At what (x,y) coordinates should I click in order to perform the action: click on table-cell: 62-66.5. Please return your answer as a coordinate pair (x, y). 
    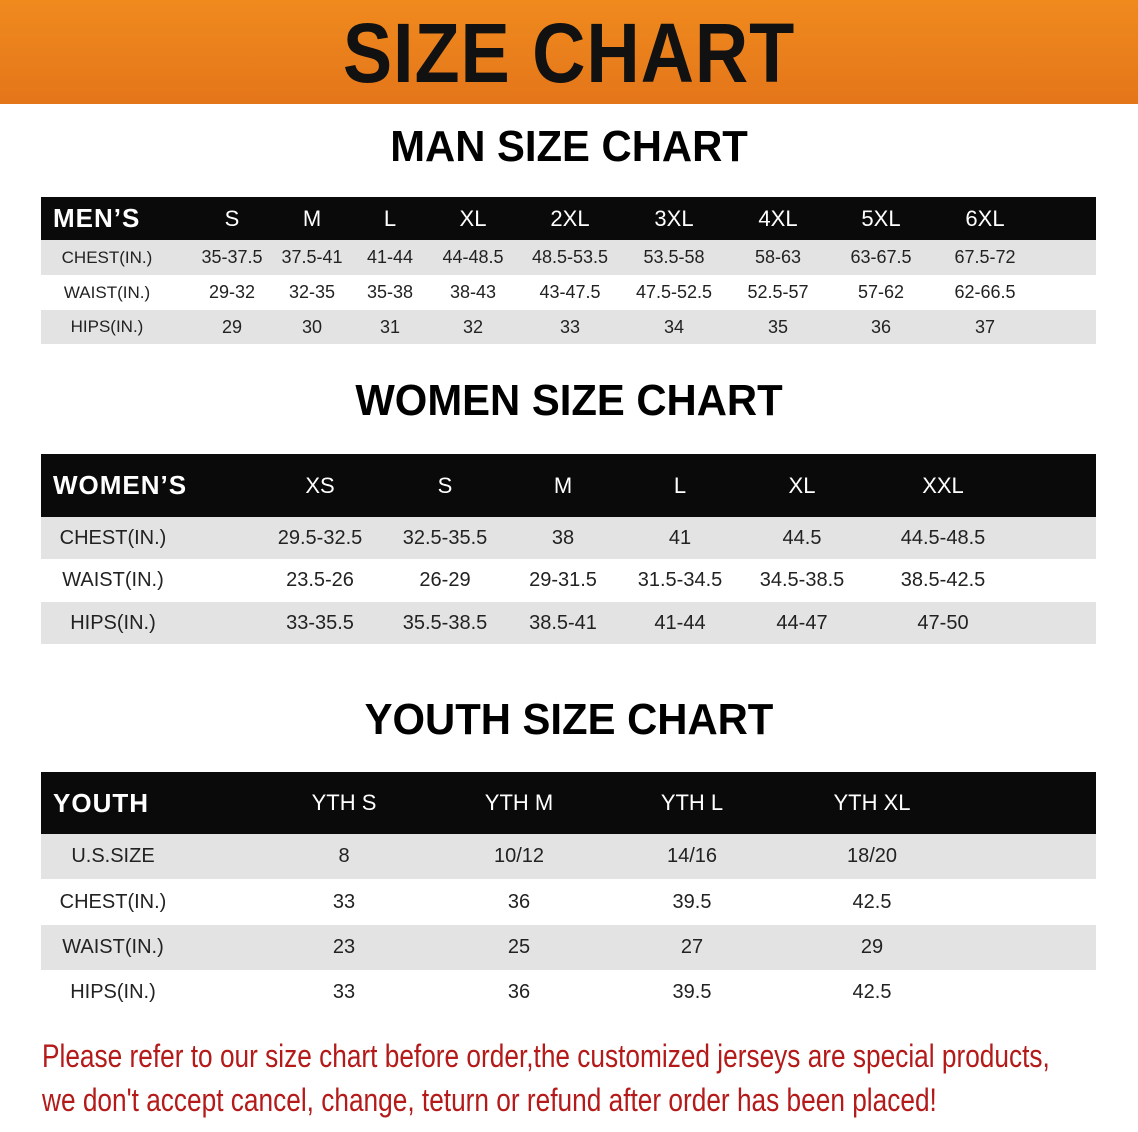
    Looking at the image, I should click on (985, 292).